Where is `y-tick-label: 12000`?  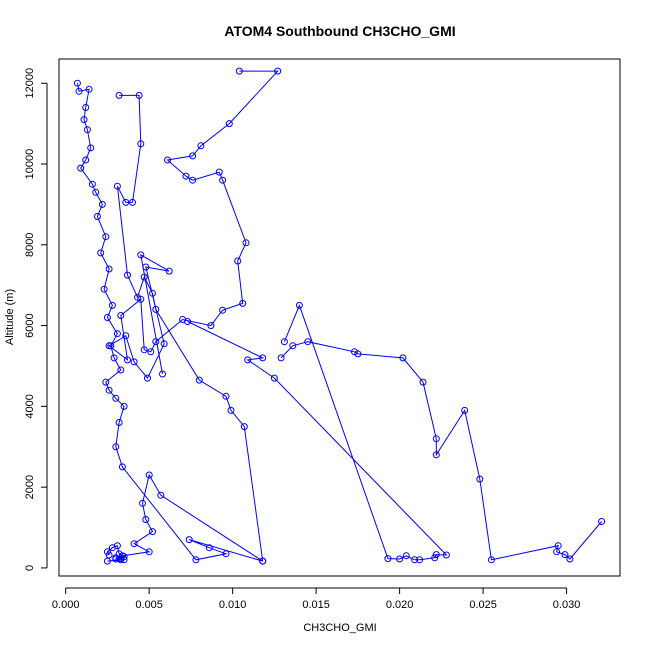
y-tick-label: 12000 is located at coordinates (30, 83).